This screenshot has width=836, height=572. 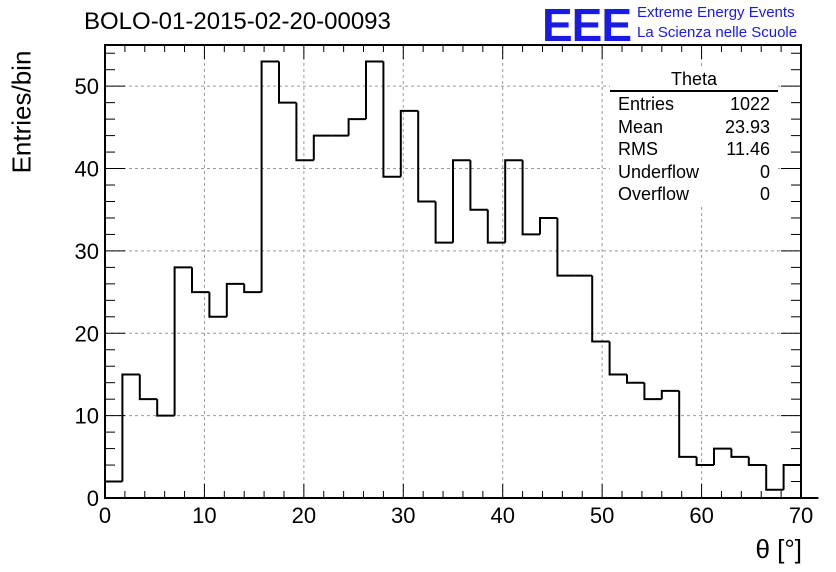 What do you see at coordinates (602, 515) in the screenshot?
I see `x-tick-label: 50` at bounding box center [602, 515].